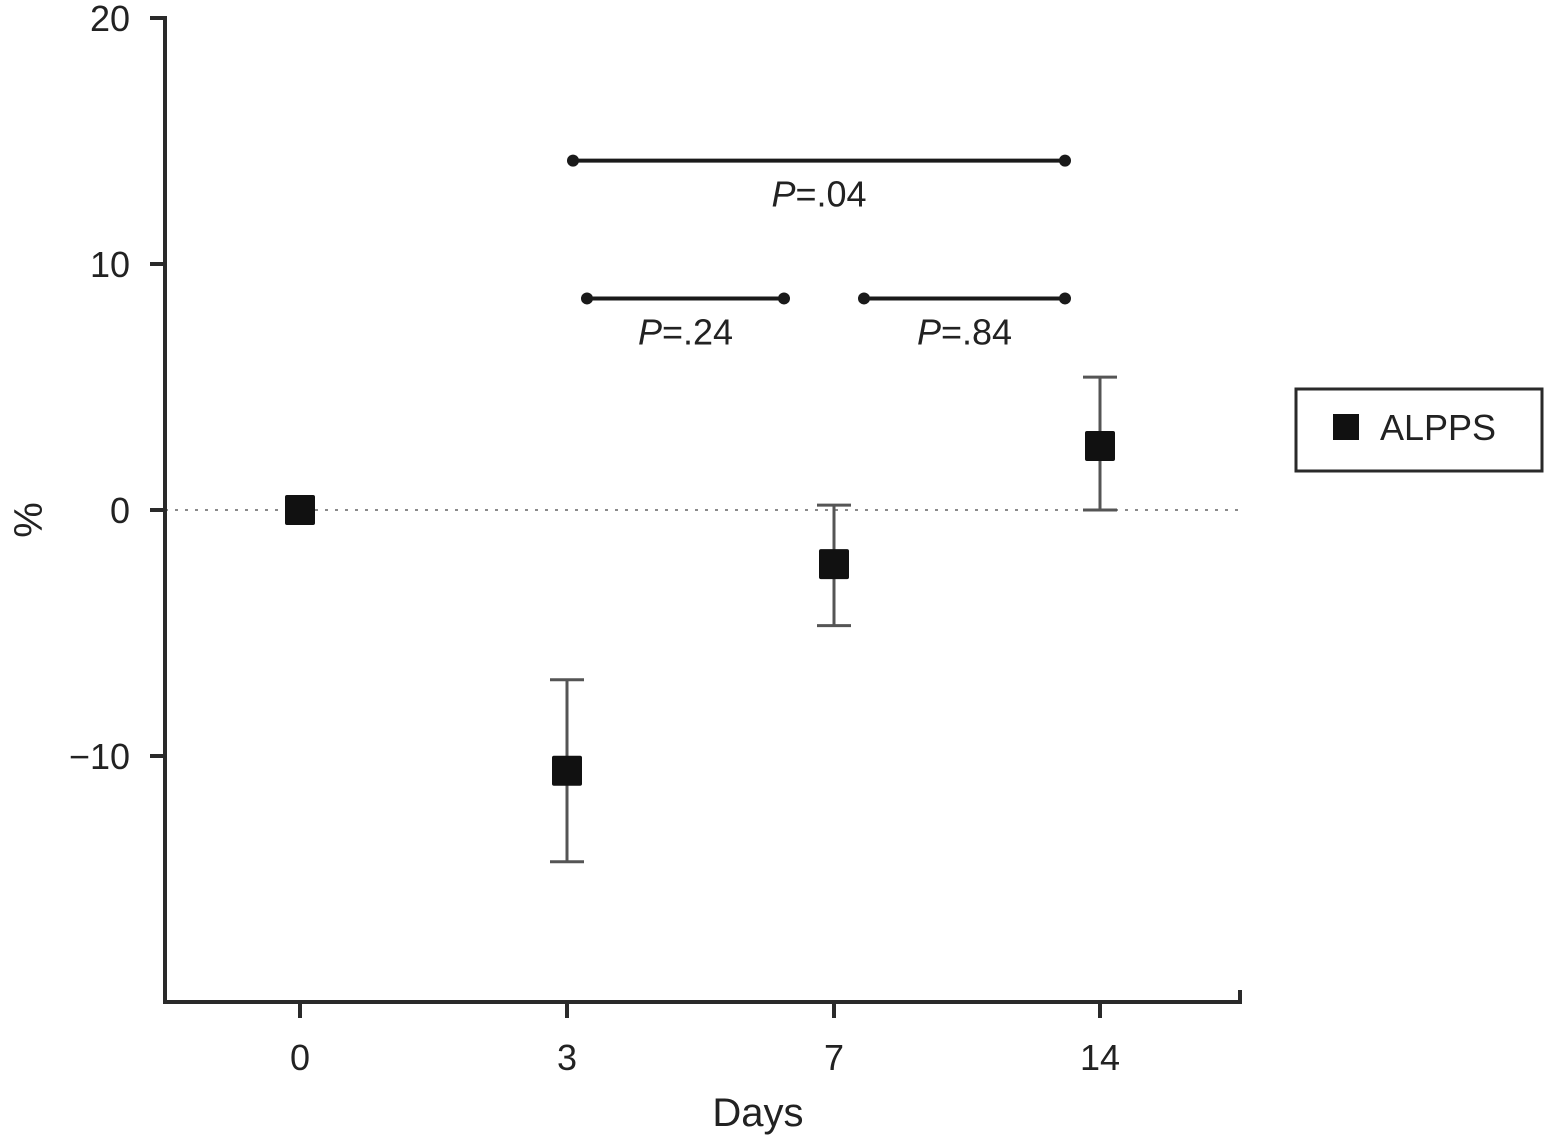  What do you see at coordinates (1438, 427) in the screenshot?
I see `legend-label-alpps: ALPPS` at bounding box center [1438, 427].